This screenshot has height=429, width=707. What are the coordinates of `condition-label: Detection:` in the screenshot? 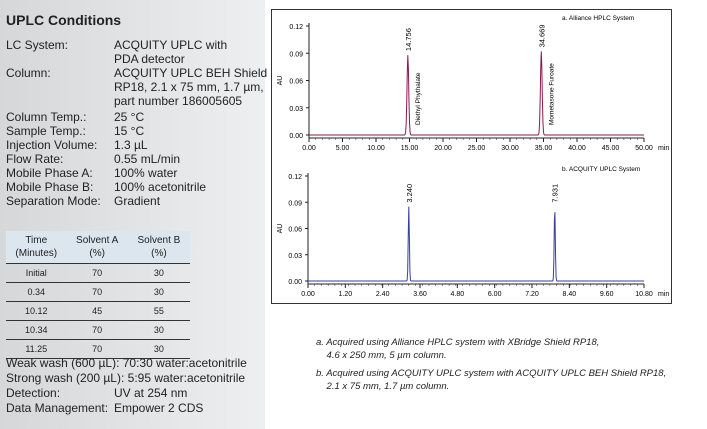 It's located at (33, 393).